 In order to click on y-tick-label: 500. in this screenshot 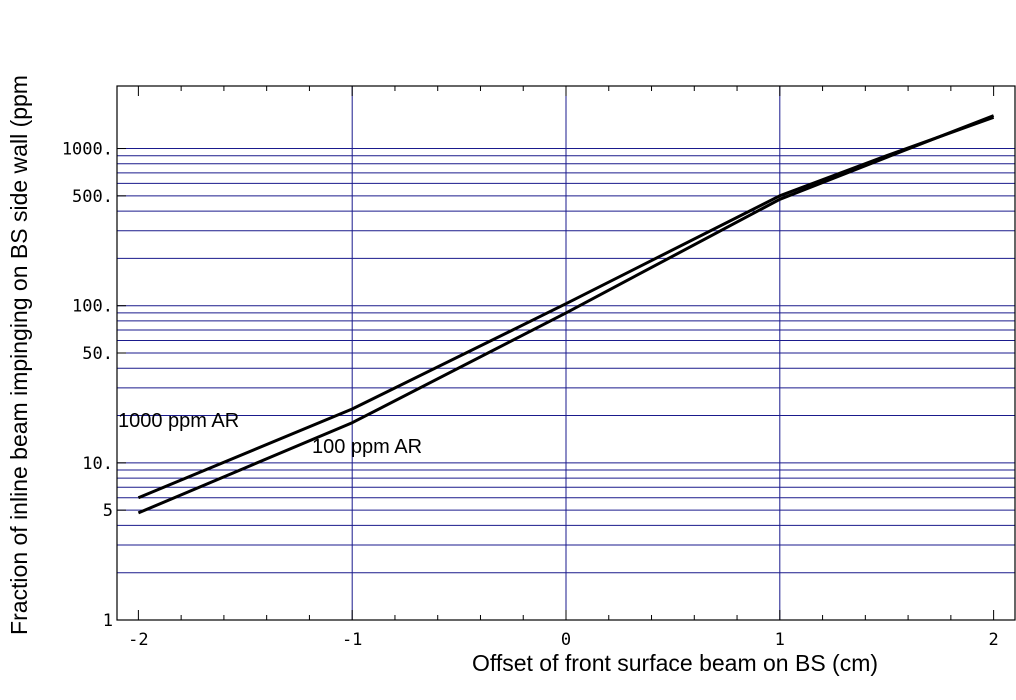, I will do `click(92, 197)`.